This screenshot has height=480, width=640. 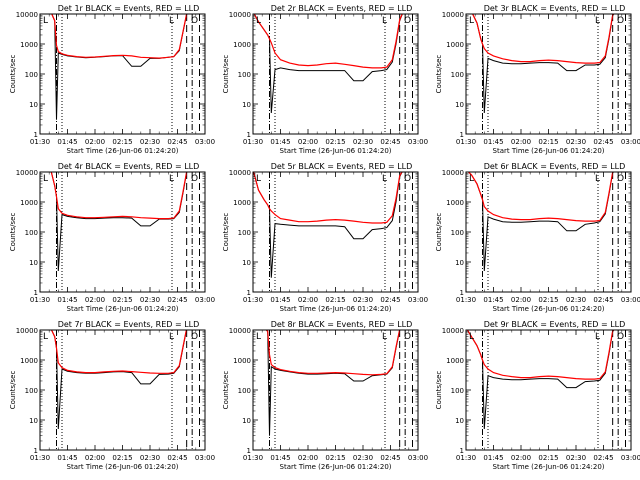 I want to click on panel-title: Det 8r BLACK = Events, RED = LLD, so click(x=342, y=324).